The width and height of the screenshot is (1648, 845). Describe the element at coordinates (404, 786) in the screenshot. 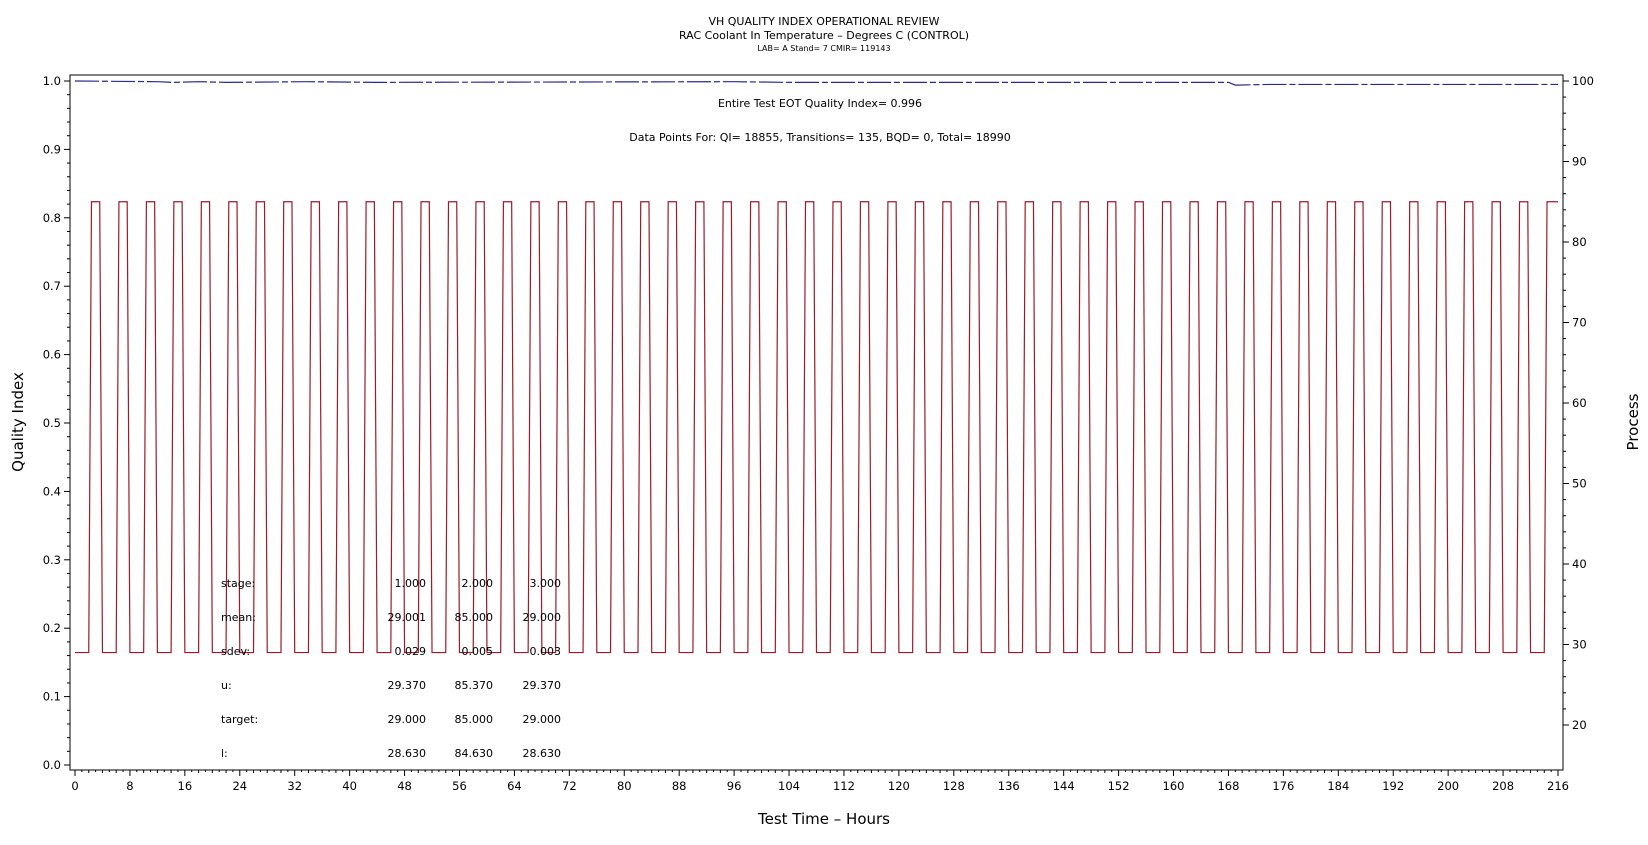

I see `x-tick-label: 48` at that location.